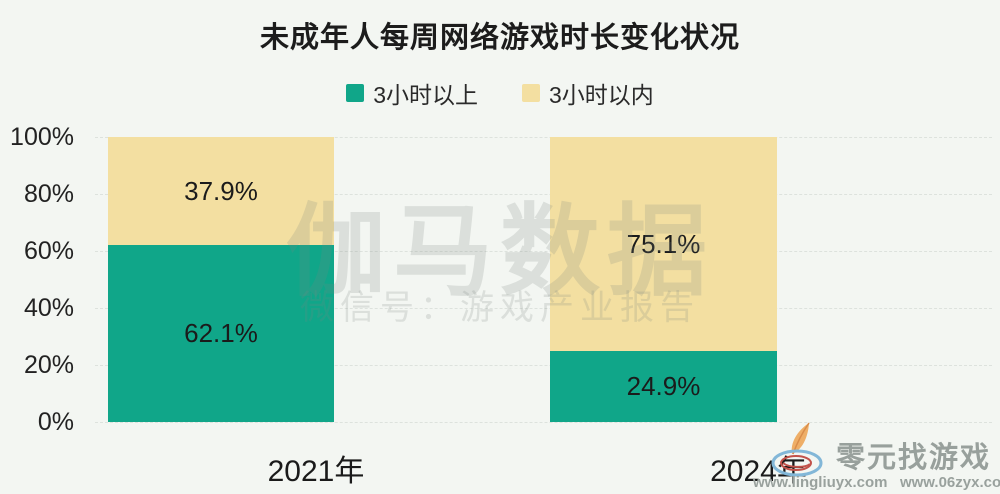  What do you see at coordinates (48, 194) in the screenshot?
I see `y-tick-80: 80%` at bounding box center [48, 194].